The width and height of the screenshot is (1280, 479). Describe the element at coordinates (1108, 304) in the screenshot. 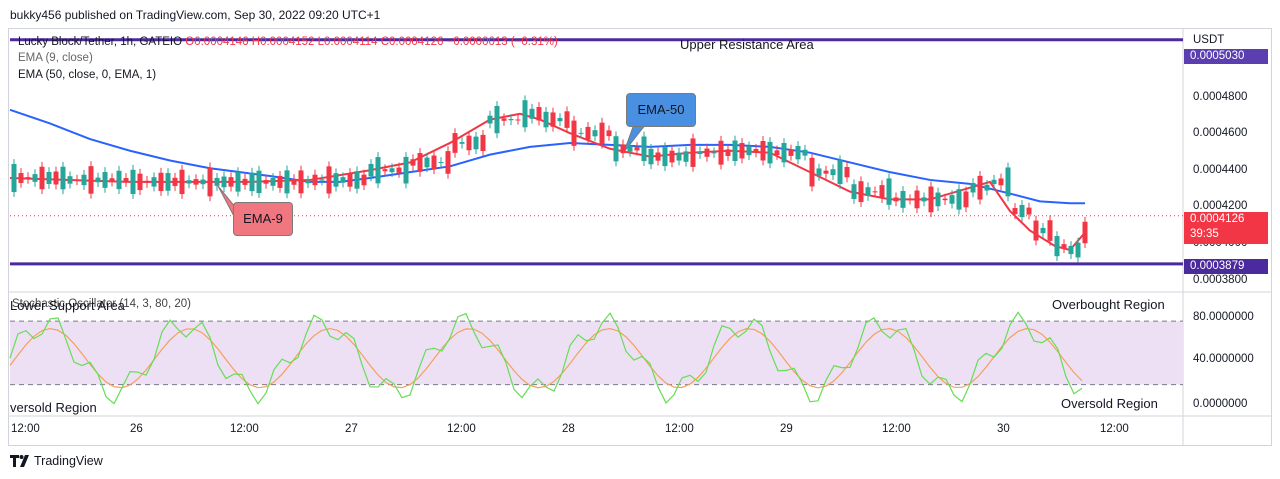

I see `overbought-region-label: Overbought Region` at that location.